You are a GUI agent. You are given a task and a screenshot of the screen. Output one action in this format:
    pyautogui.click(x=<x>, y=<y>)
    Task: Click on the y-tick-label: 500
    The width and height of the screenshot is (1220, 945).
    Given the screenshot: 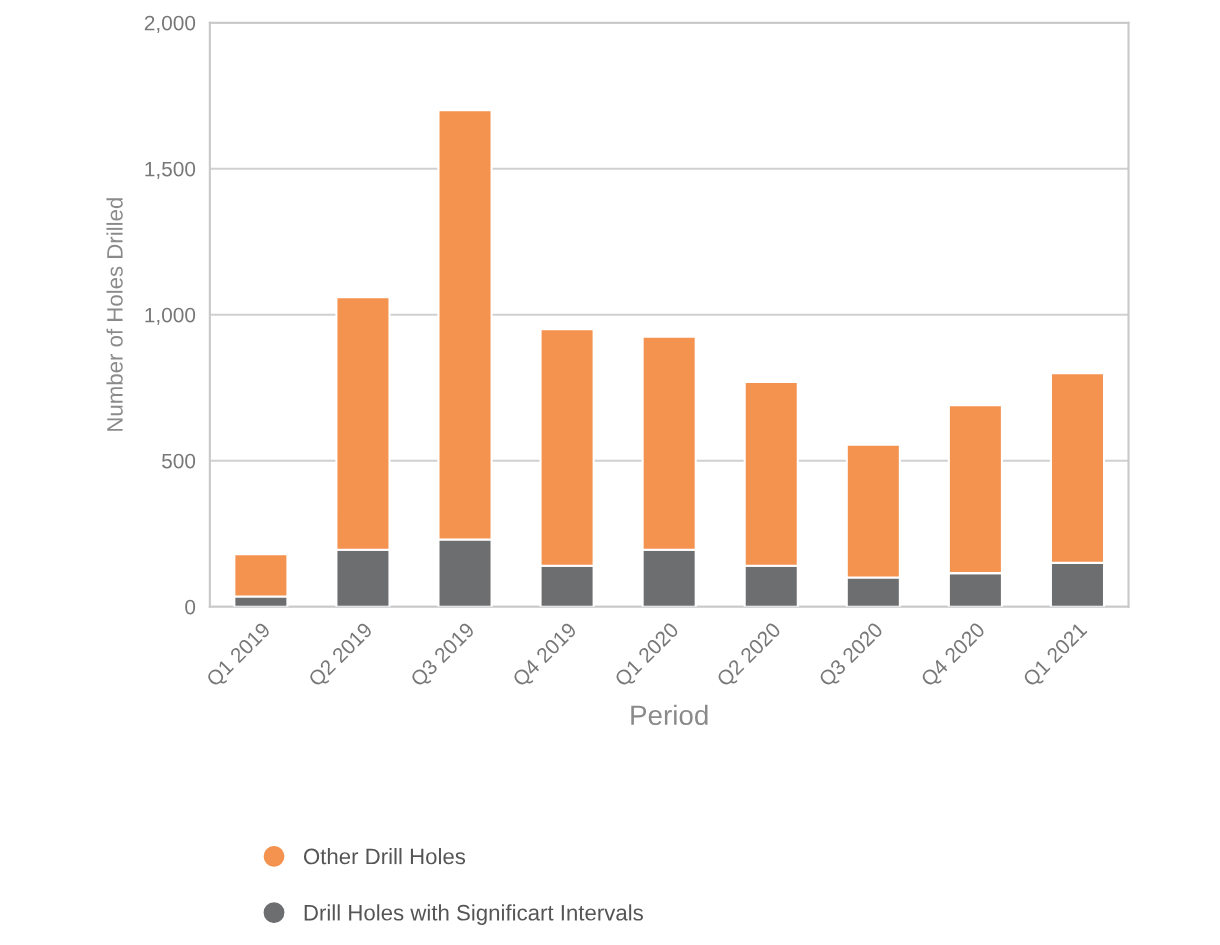 What is the action you would take?
    pyautogui.click(x=179, y=461)
    